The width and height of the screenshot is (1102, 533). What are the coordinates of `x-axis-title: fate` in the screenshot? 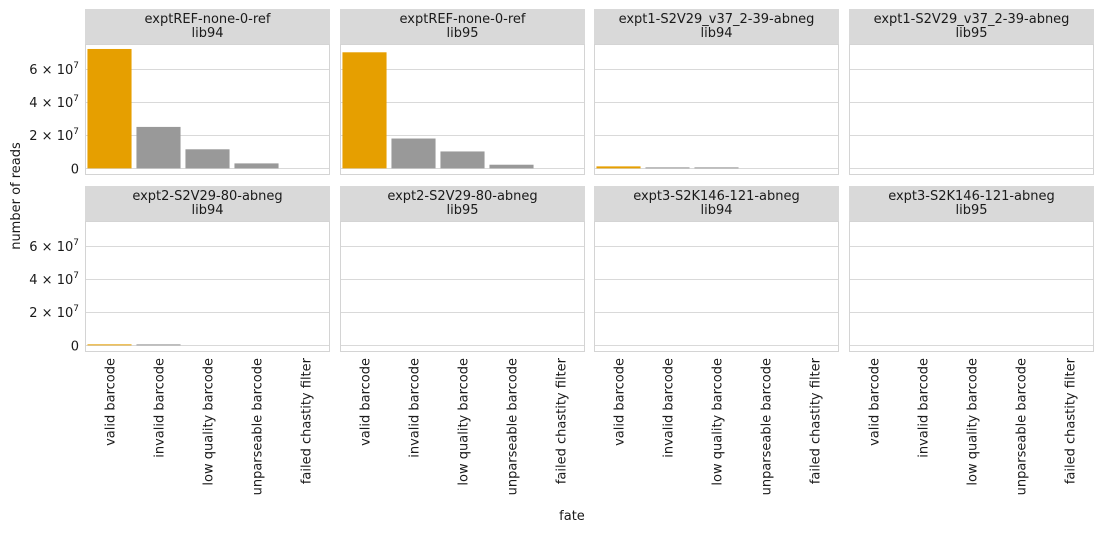 It's located at (572, 516).